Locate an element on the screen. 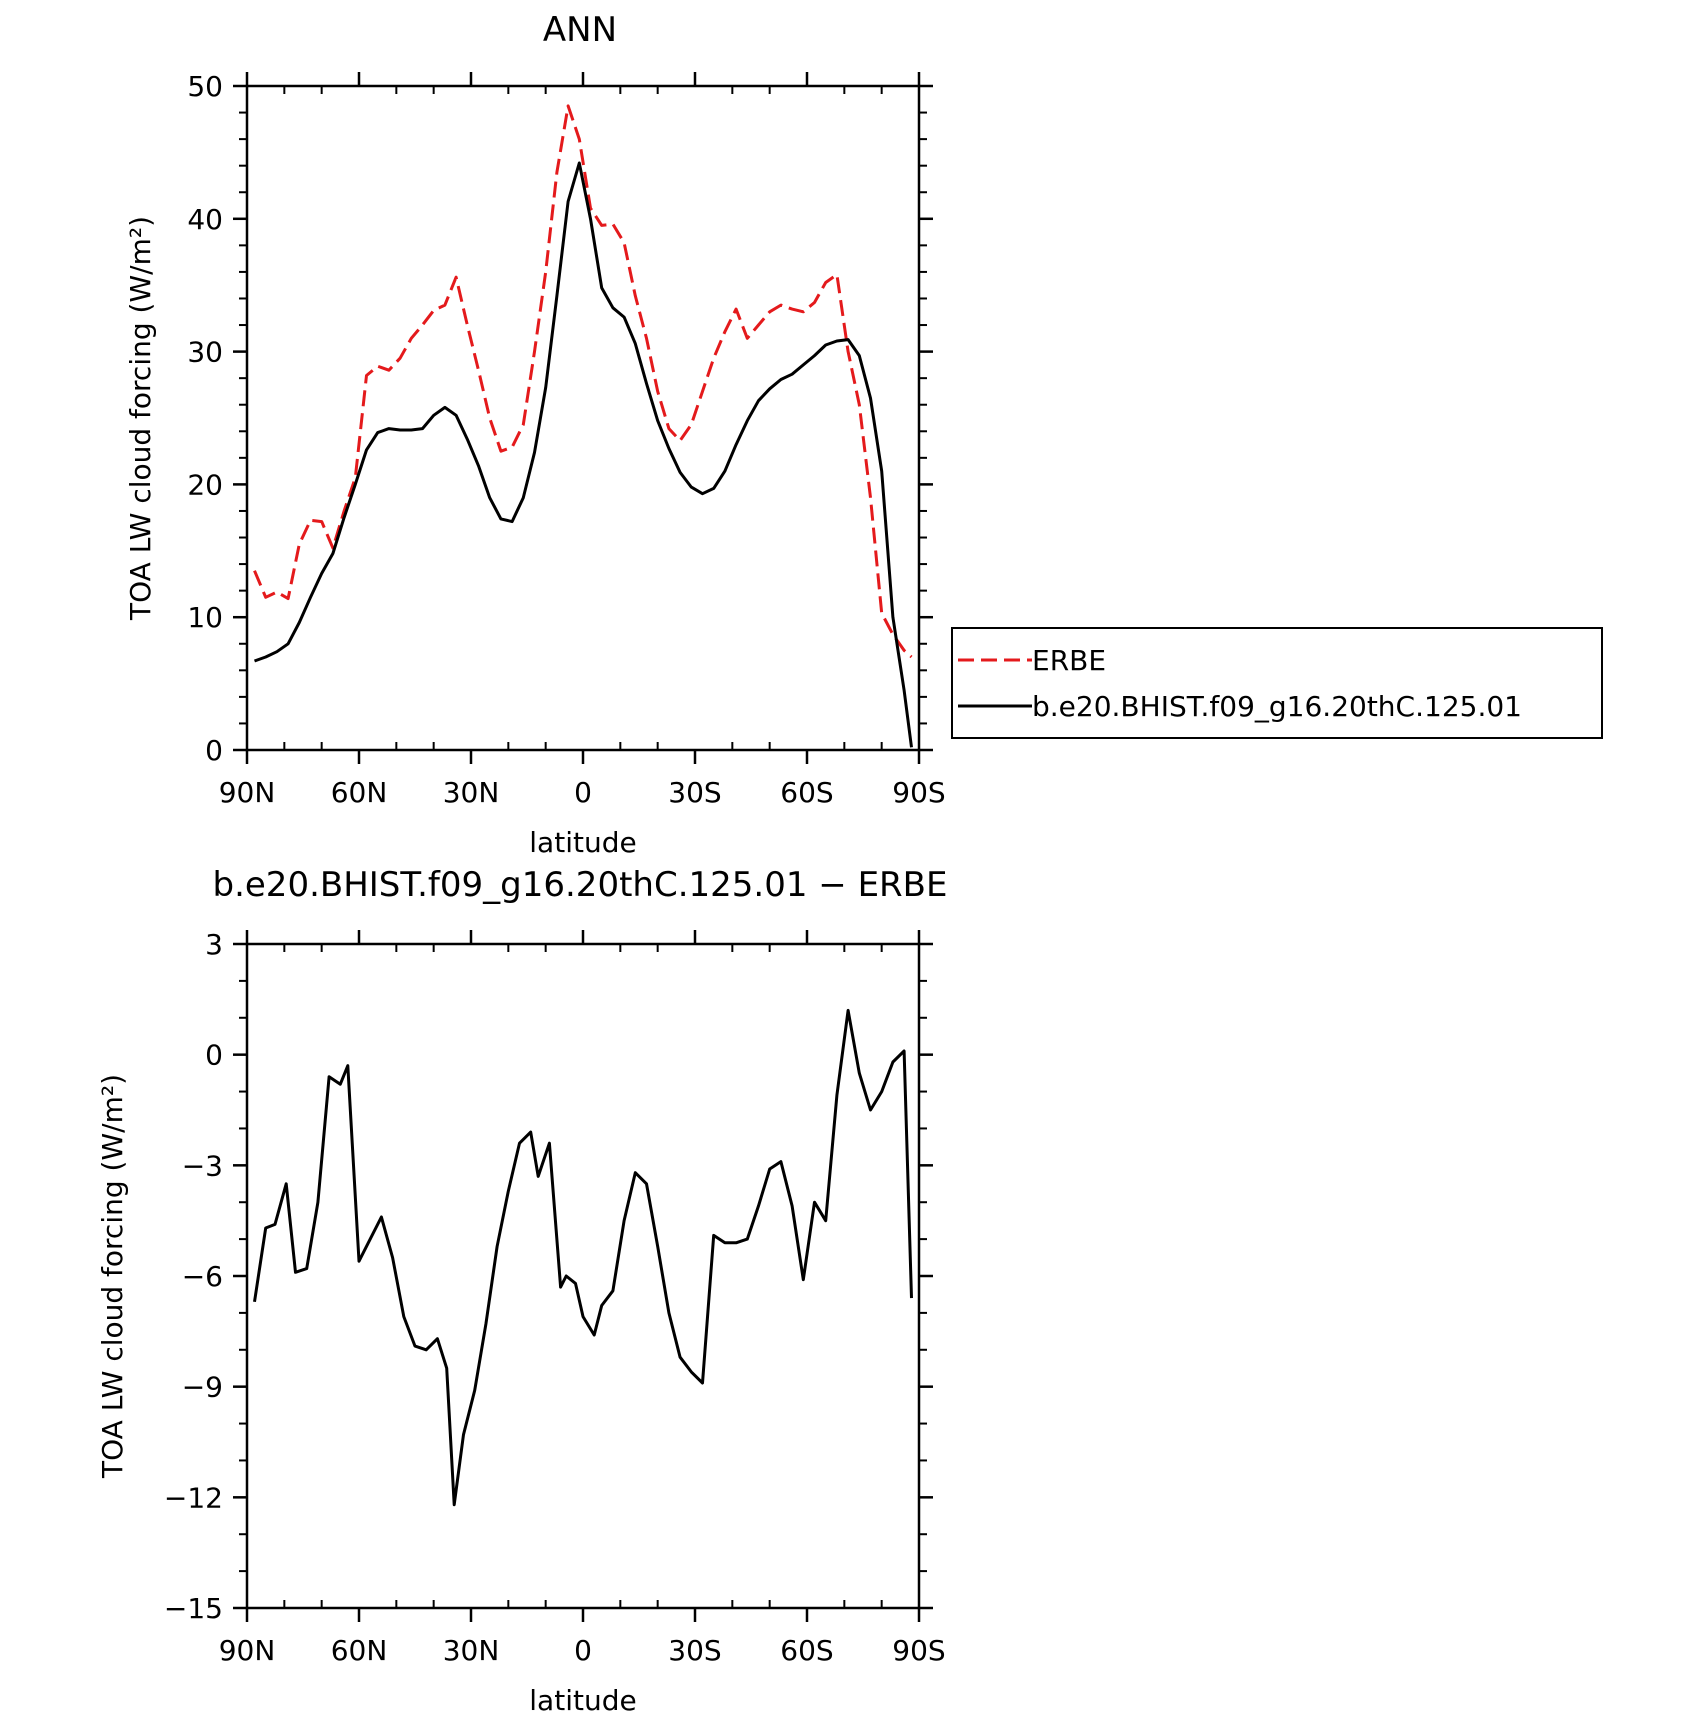 The image size is (1702, 1719). y-tick-label: 30 is located at coordinates (205, 352).